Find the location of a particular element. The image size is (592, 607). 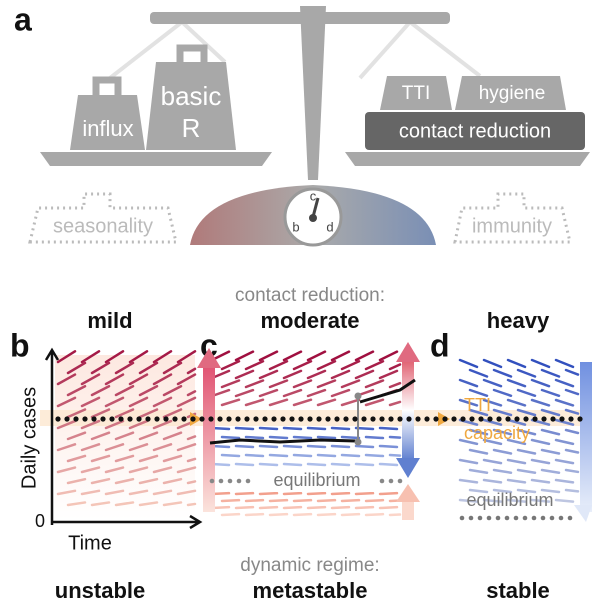

panel-label: b is located at coordinates (20, 345).